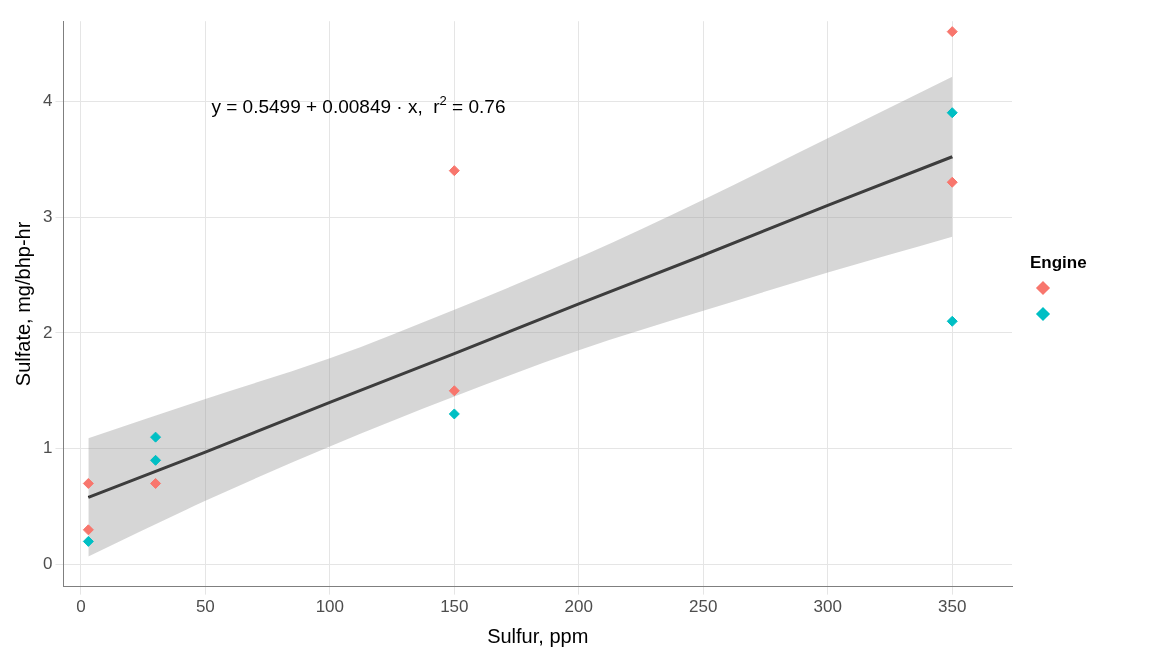  What do you see at coordinates (205, 607) in the screenshot?
I see `x-tick-label: 50` at bounding box center [205, 607].